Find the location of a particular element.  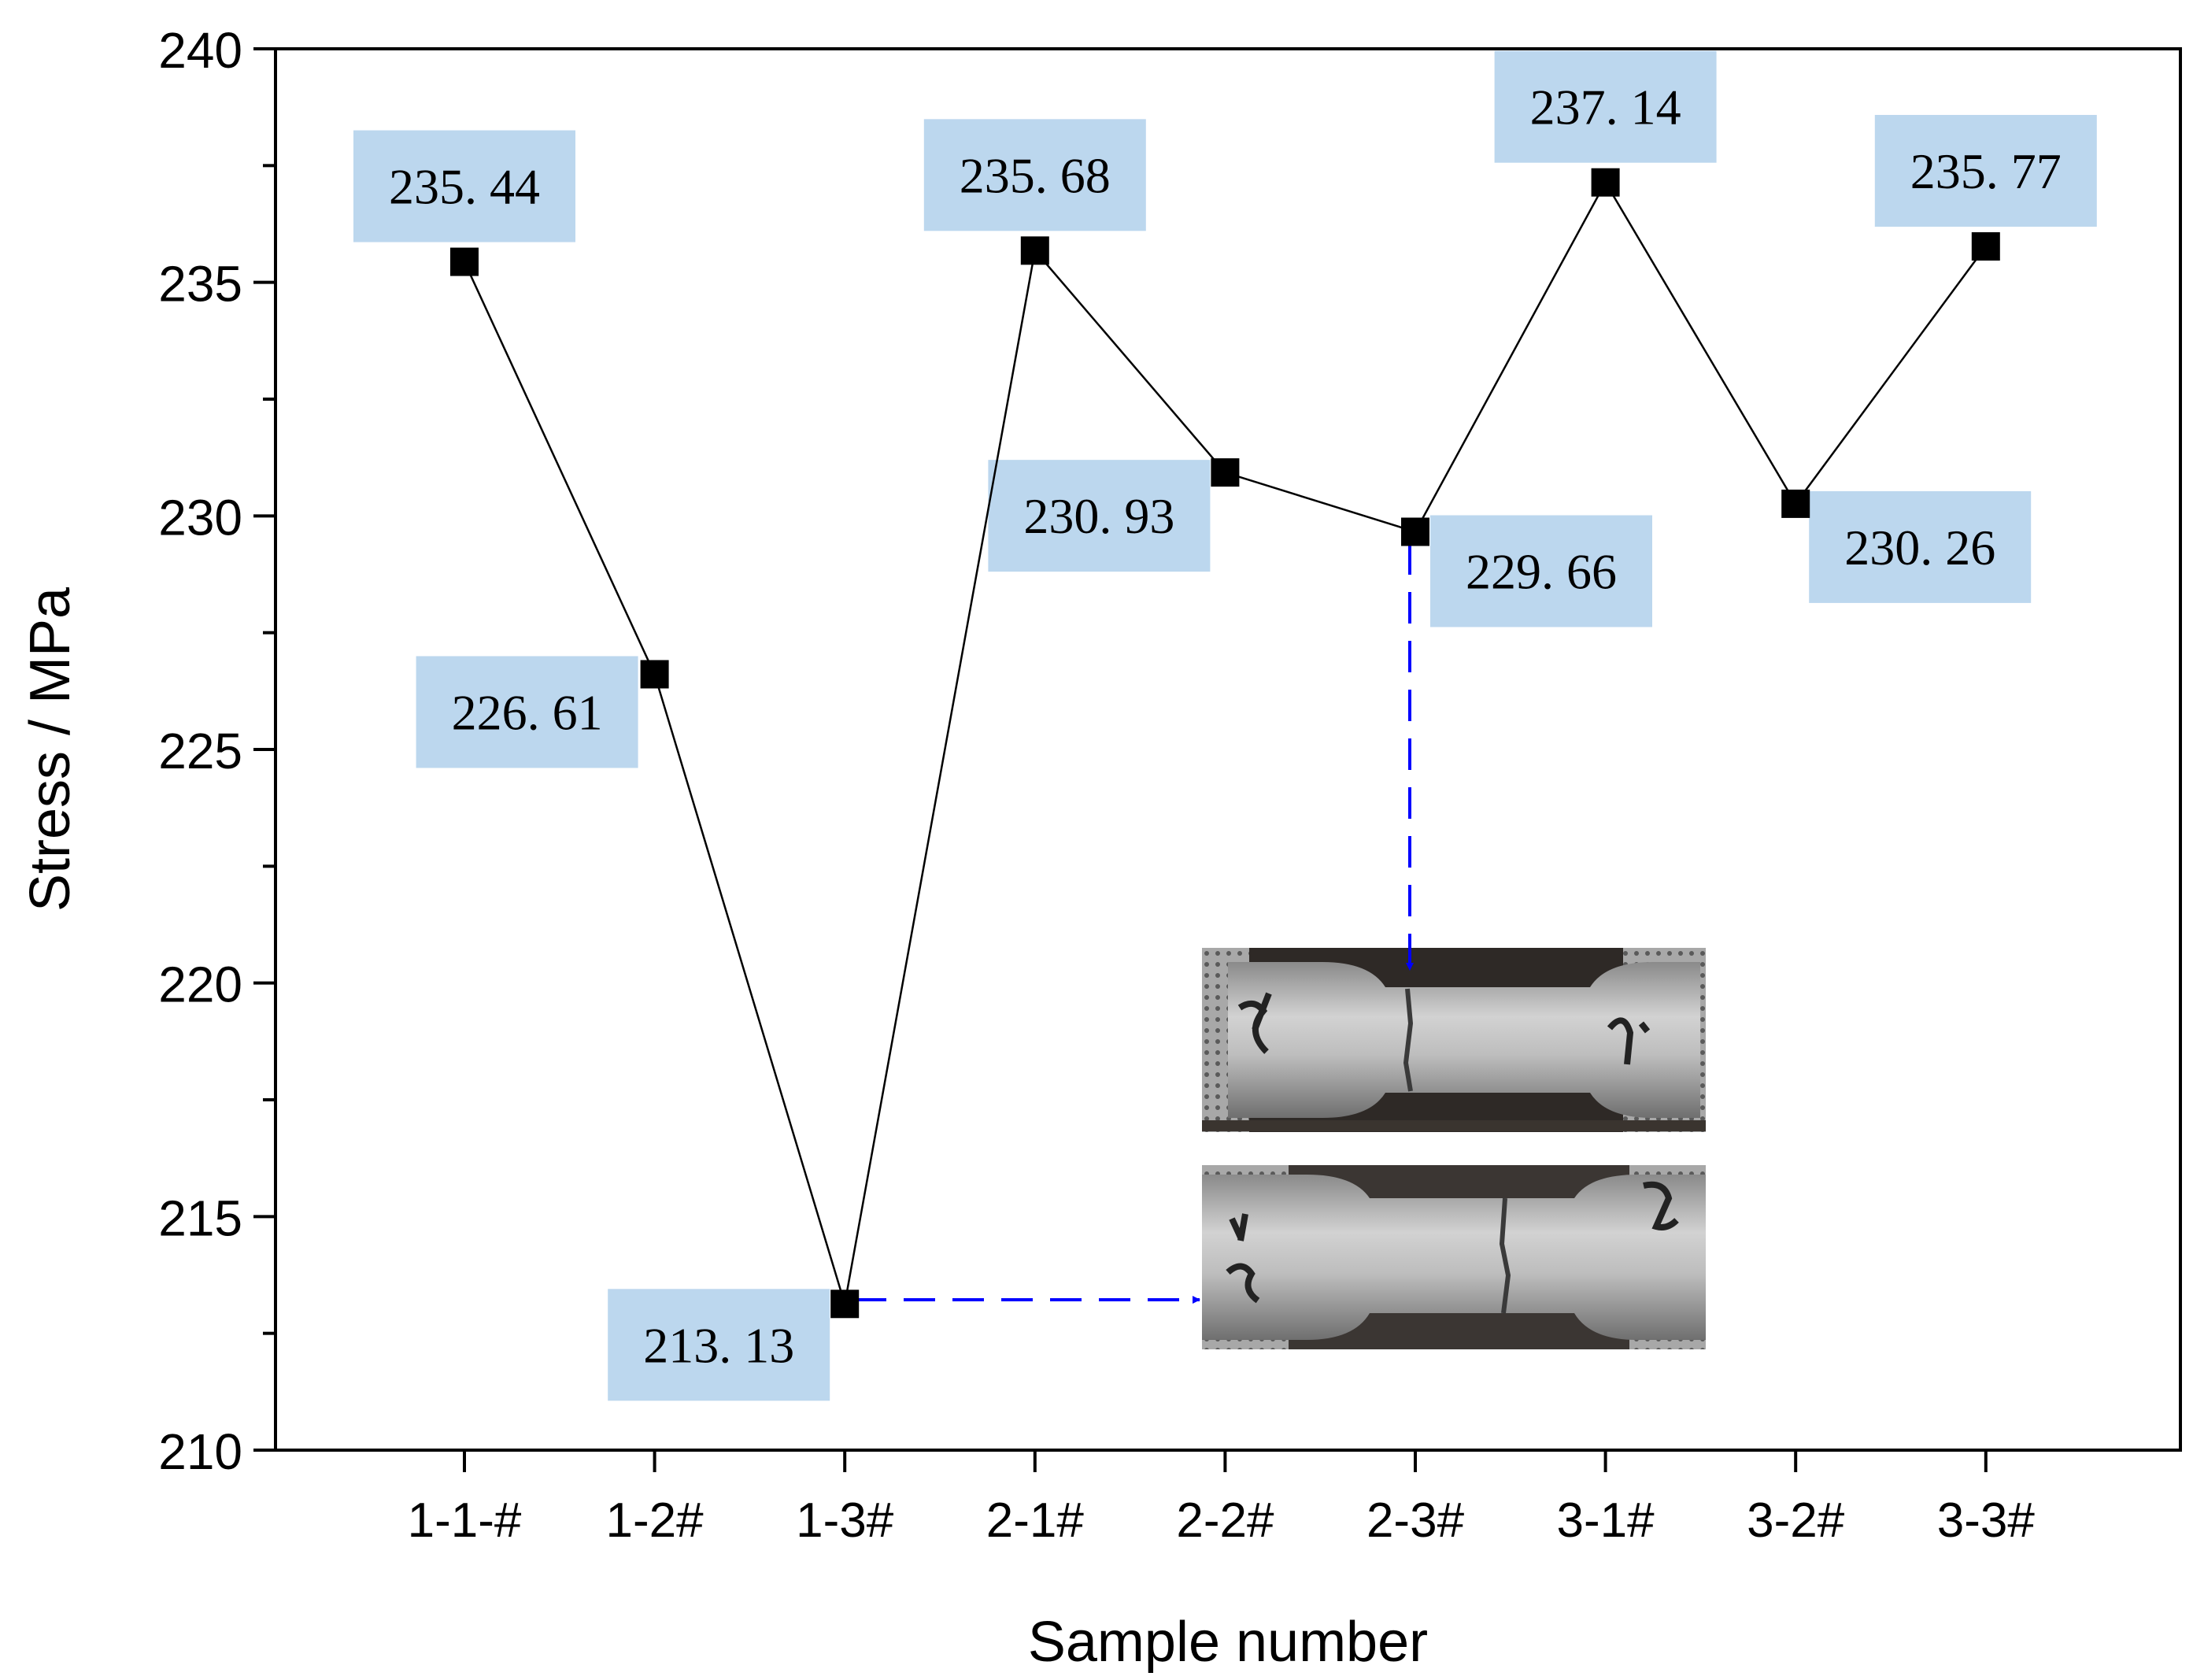

x-tick-label: 3-1# is located at coordinates (1606, 1520).